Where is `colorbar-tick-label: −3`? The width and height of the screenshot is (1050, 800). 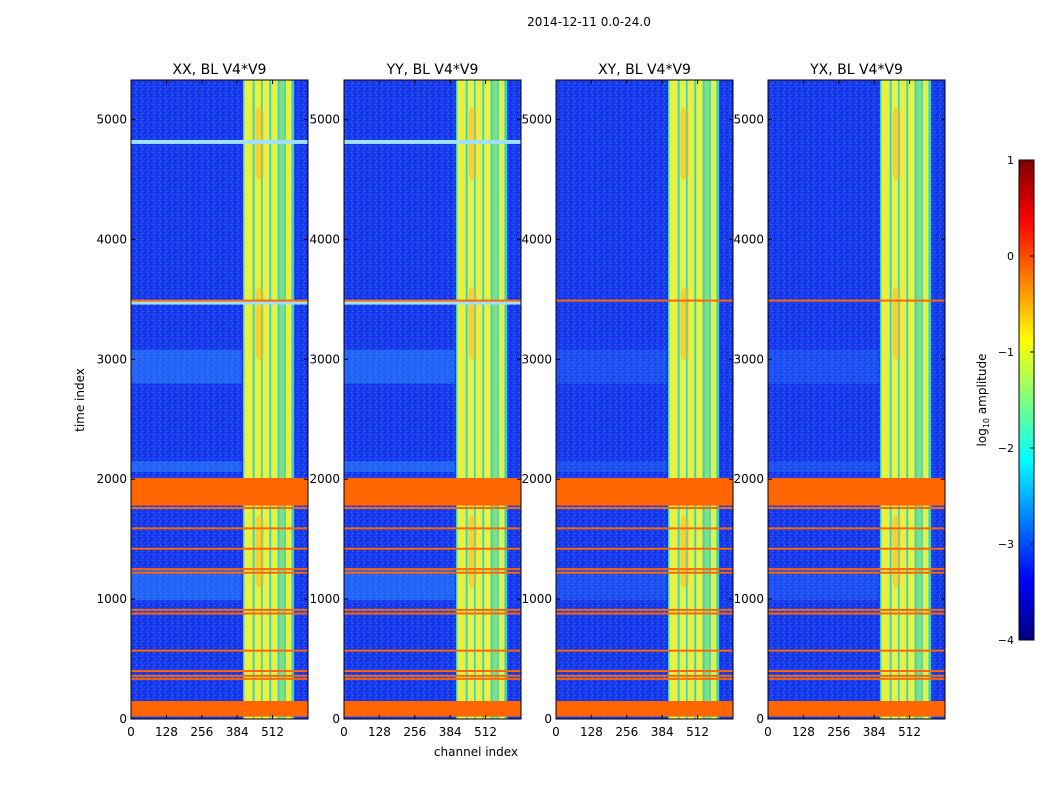 colorbar-tick-label: −3 is located at coordinates (1006, 544).